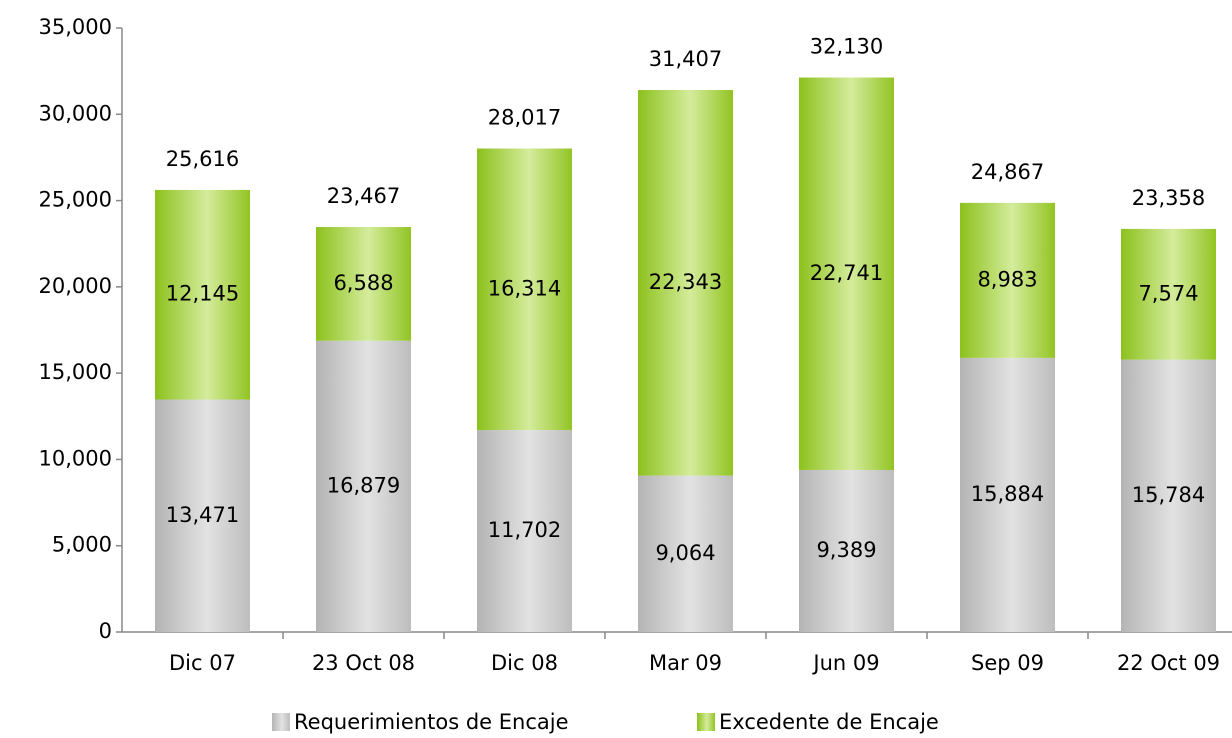  I want to click on y-tick-label: 30,000, so click(75, 113).